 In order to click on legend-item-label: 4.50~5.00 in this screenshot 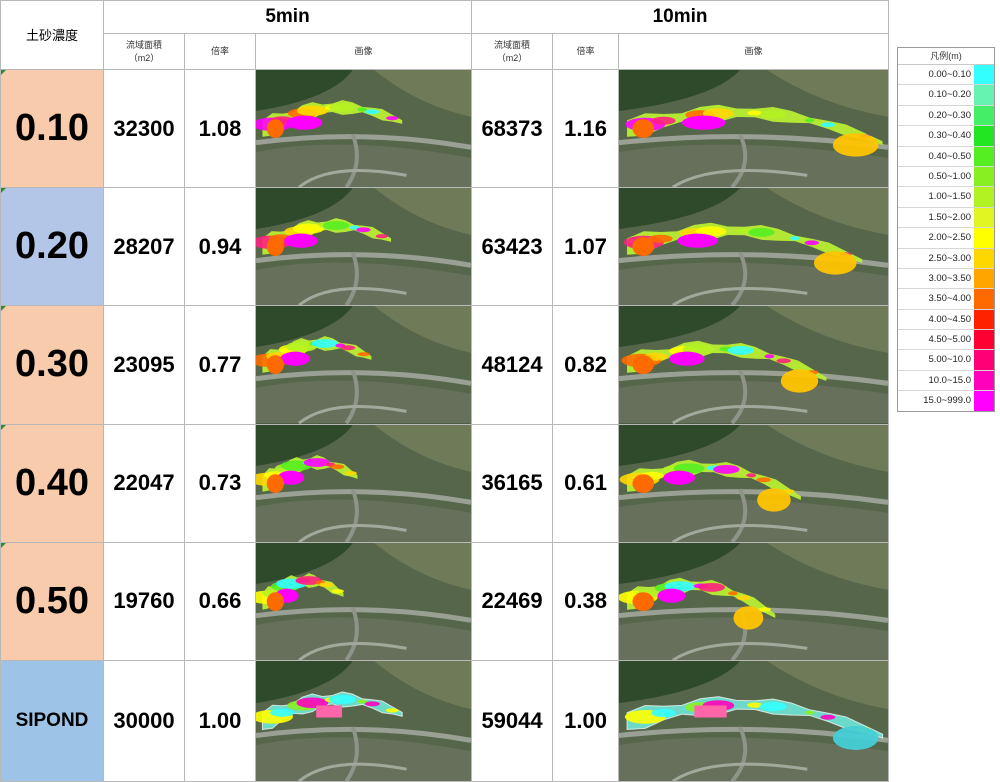, I will do `click(949, 340)`.